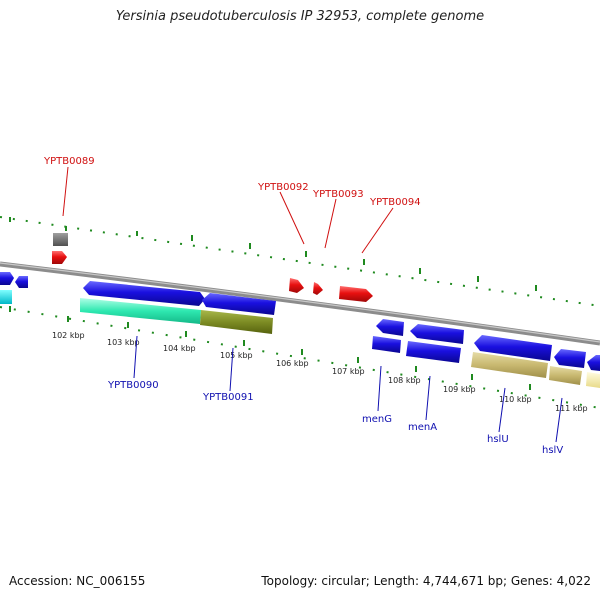 This screenshot has width=600, height=600. I want to click on genome-backbone-highlight, so click(300, 302).